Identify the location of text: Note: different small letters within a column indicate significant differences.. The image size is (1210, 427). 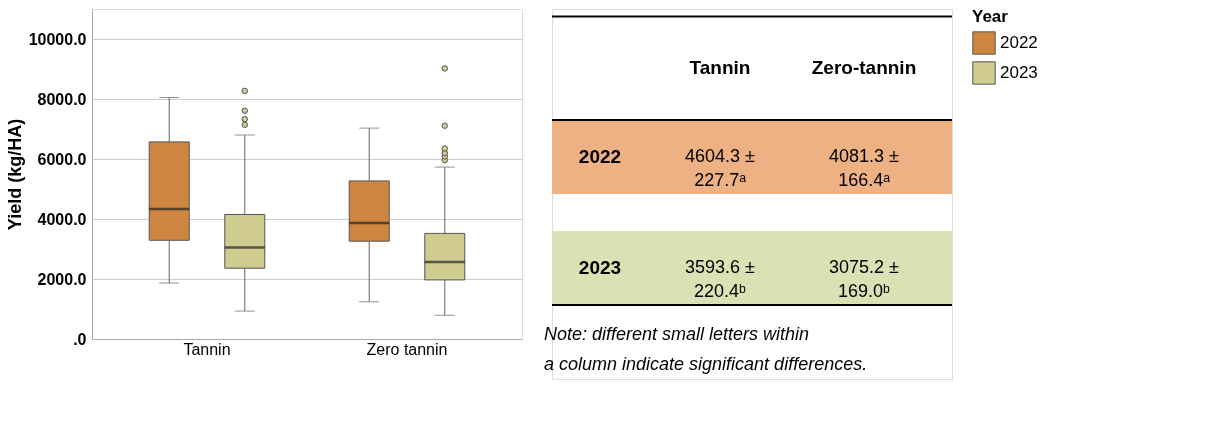
(706, 348).